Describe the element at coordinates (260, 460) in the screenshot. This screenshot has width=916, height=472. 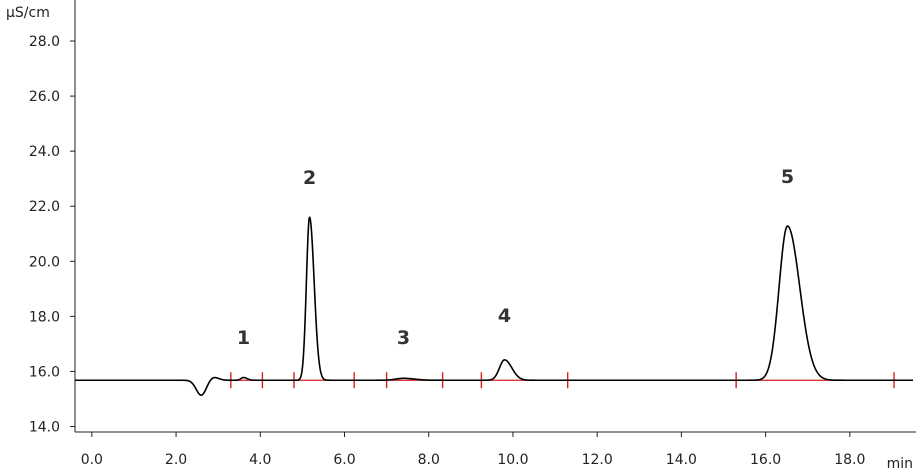
I see `x-tick-label: 4.0` at that location.